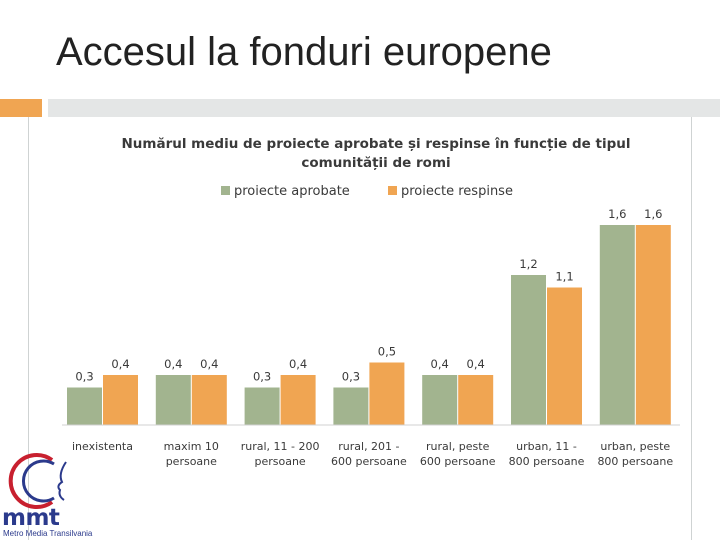 Image resolution: width=720 pixels, height=540 pixels. I want to click on title-rule, so click(384, 108).